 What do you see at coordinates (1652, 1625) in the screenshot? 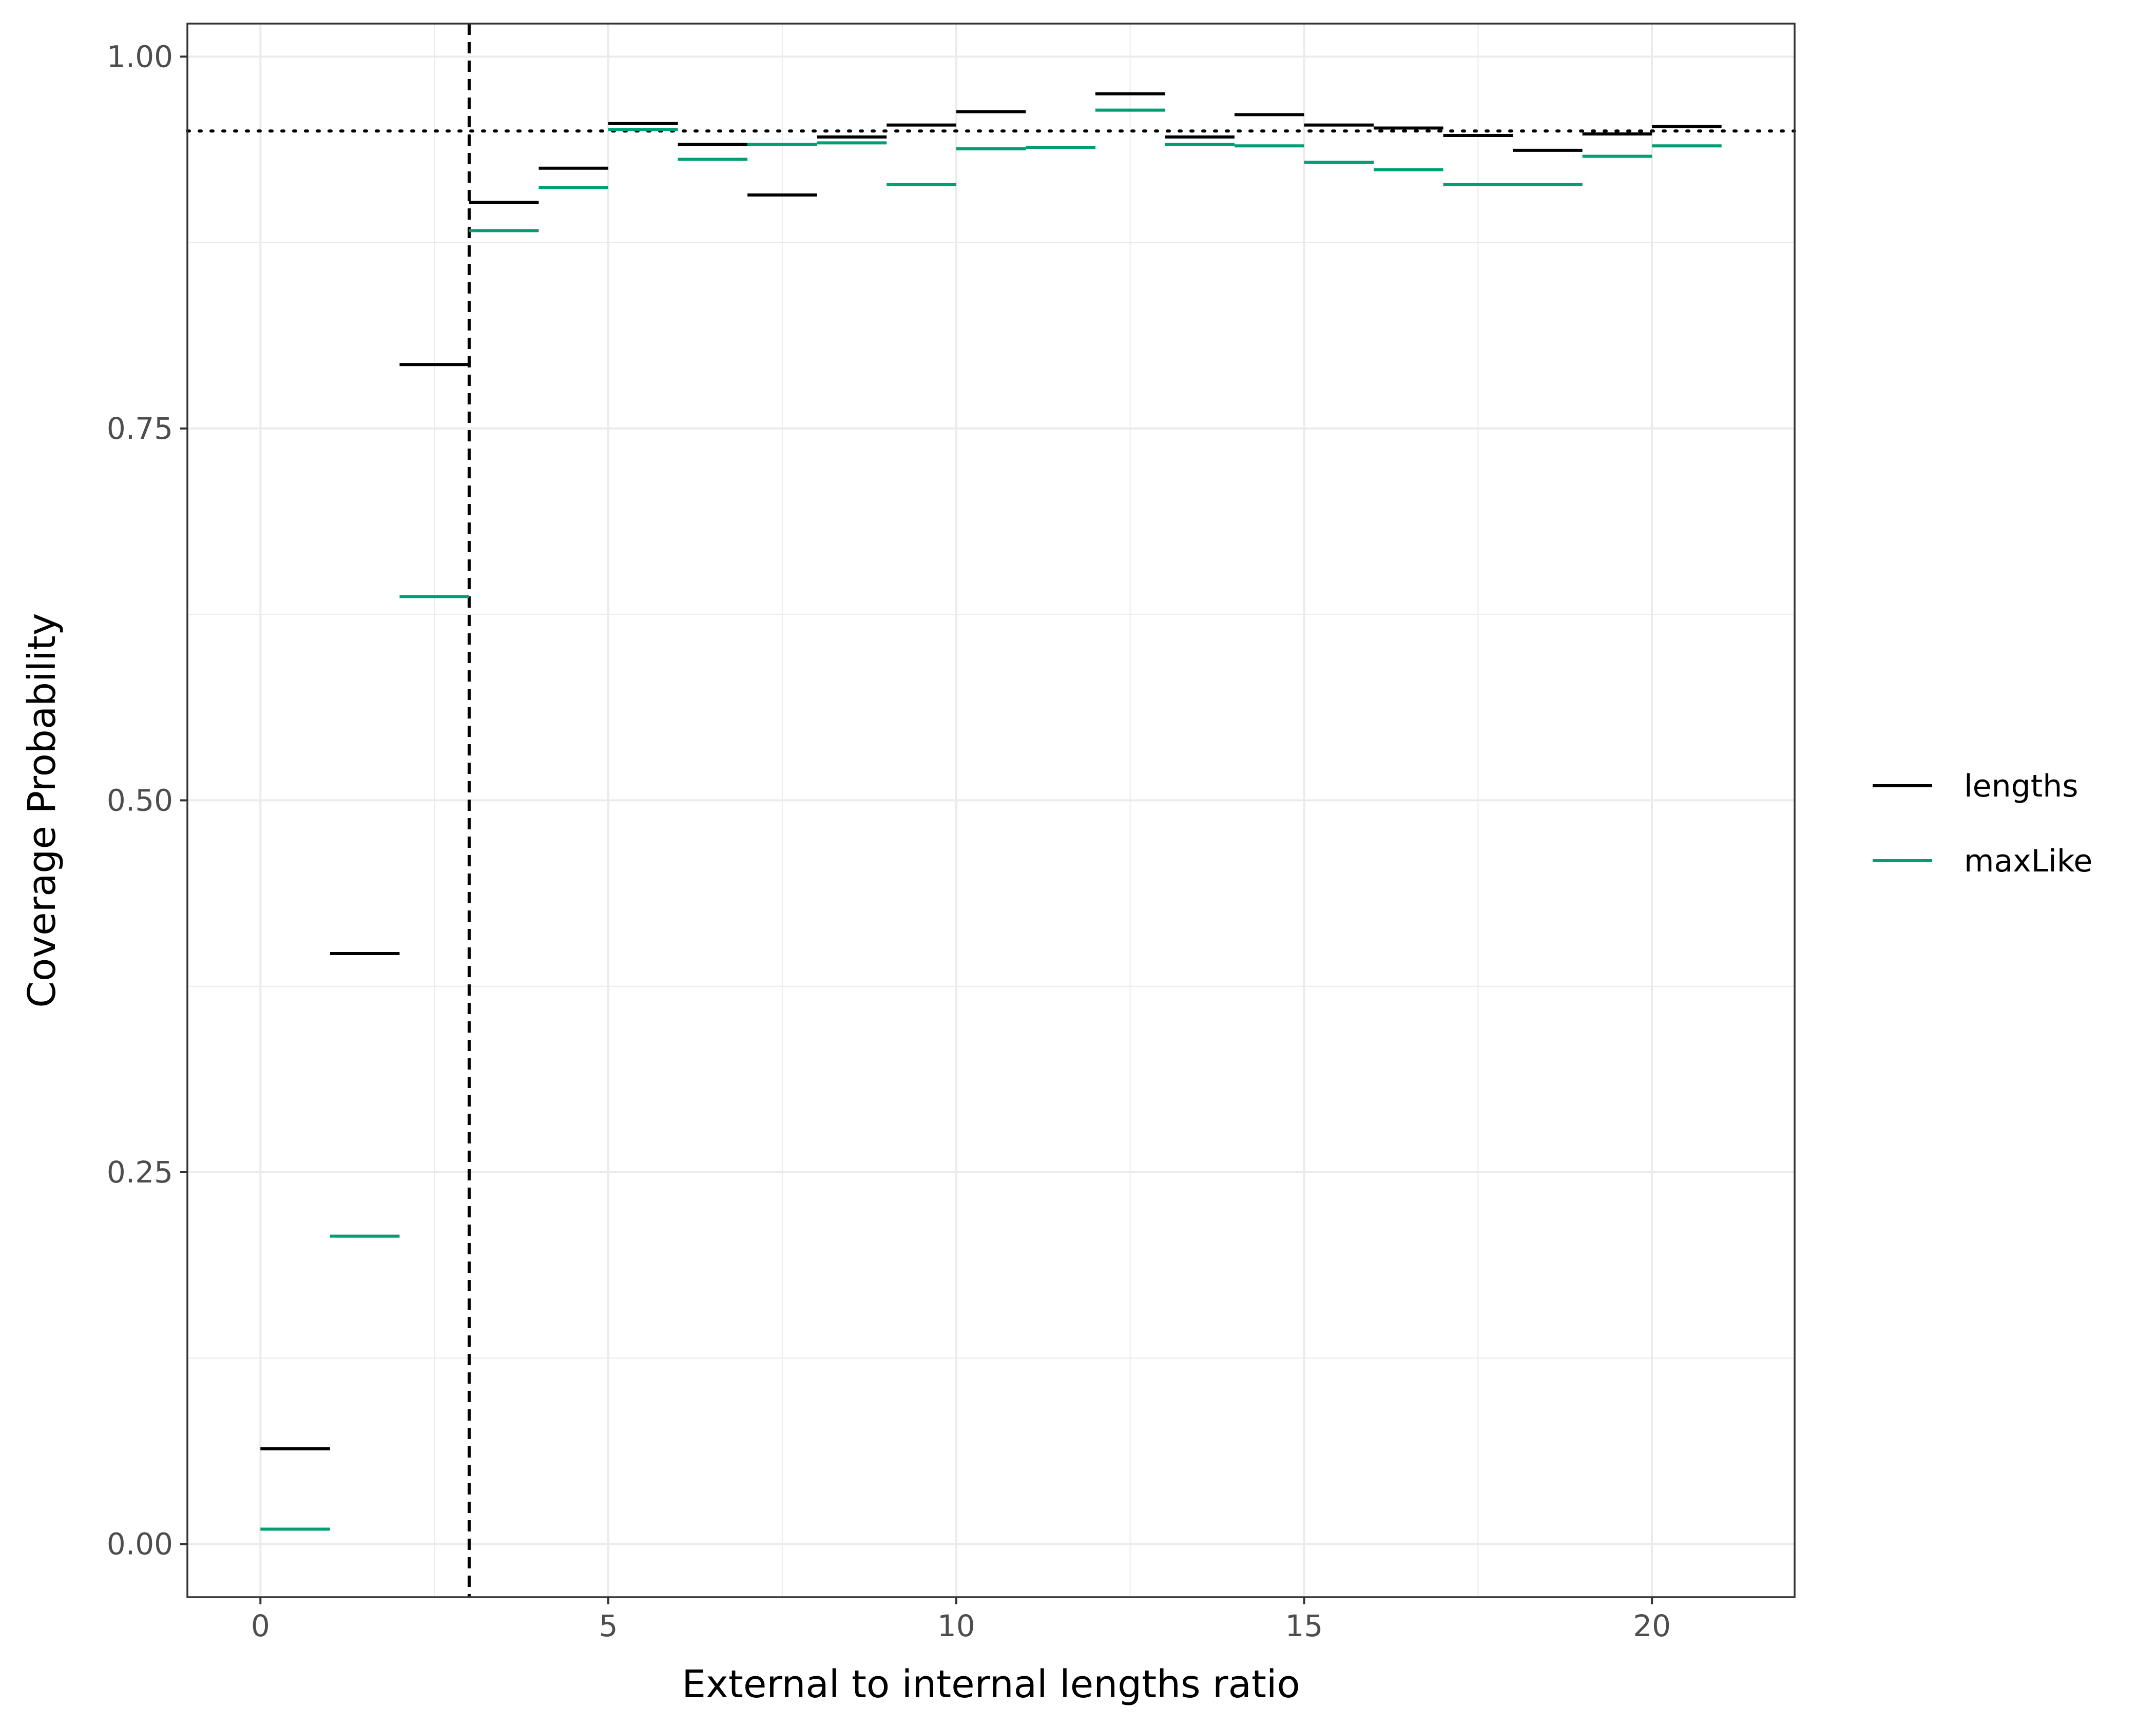
I see `x-tick-label: 20` at bounding box center [1652, 1625].